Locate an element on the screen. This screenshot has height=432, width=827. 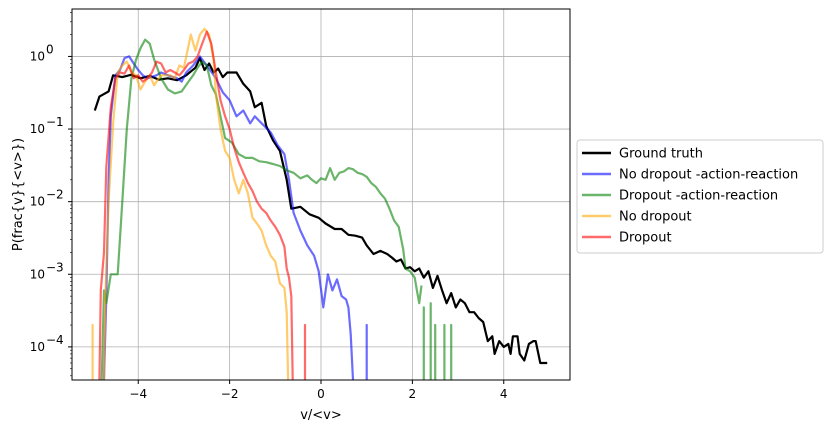
x-axis-ticks: −4 −2 0 2 4 is located at coordinates (318, 390).